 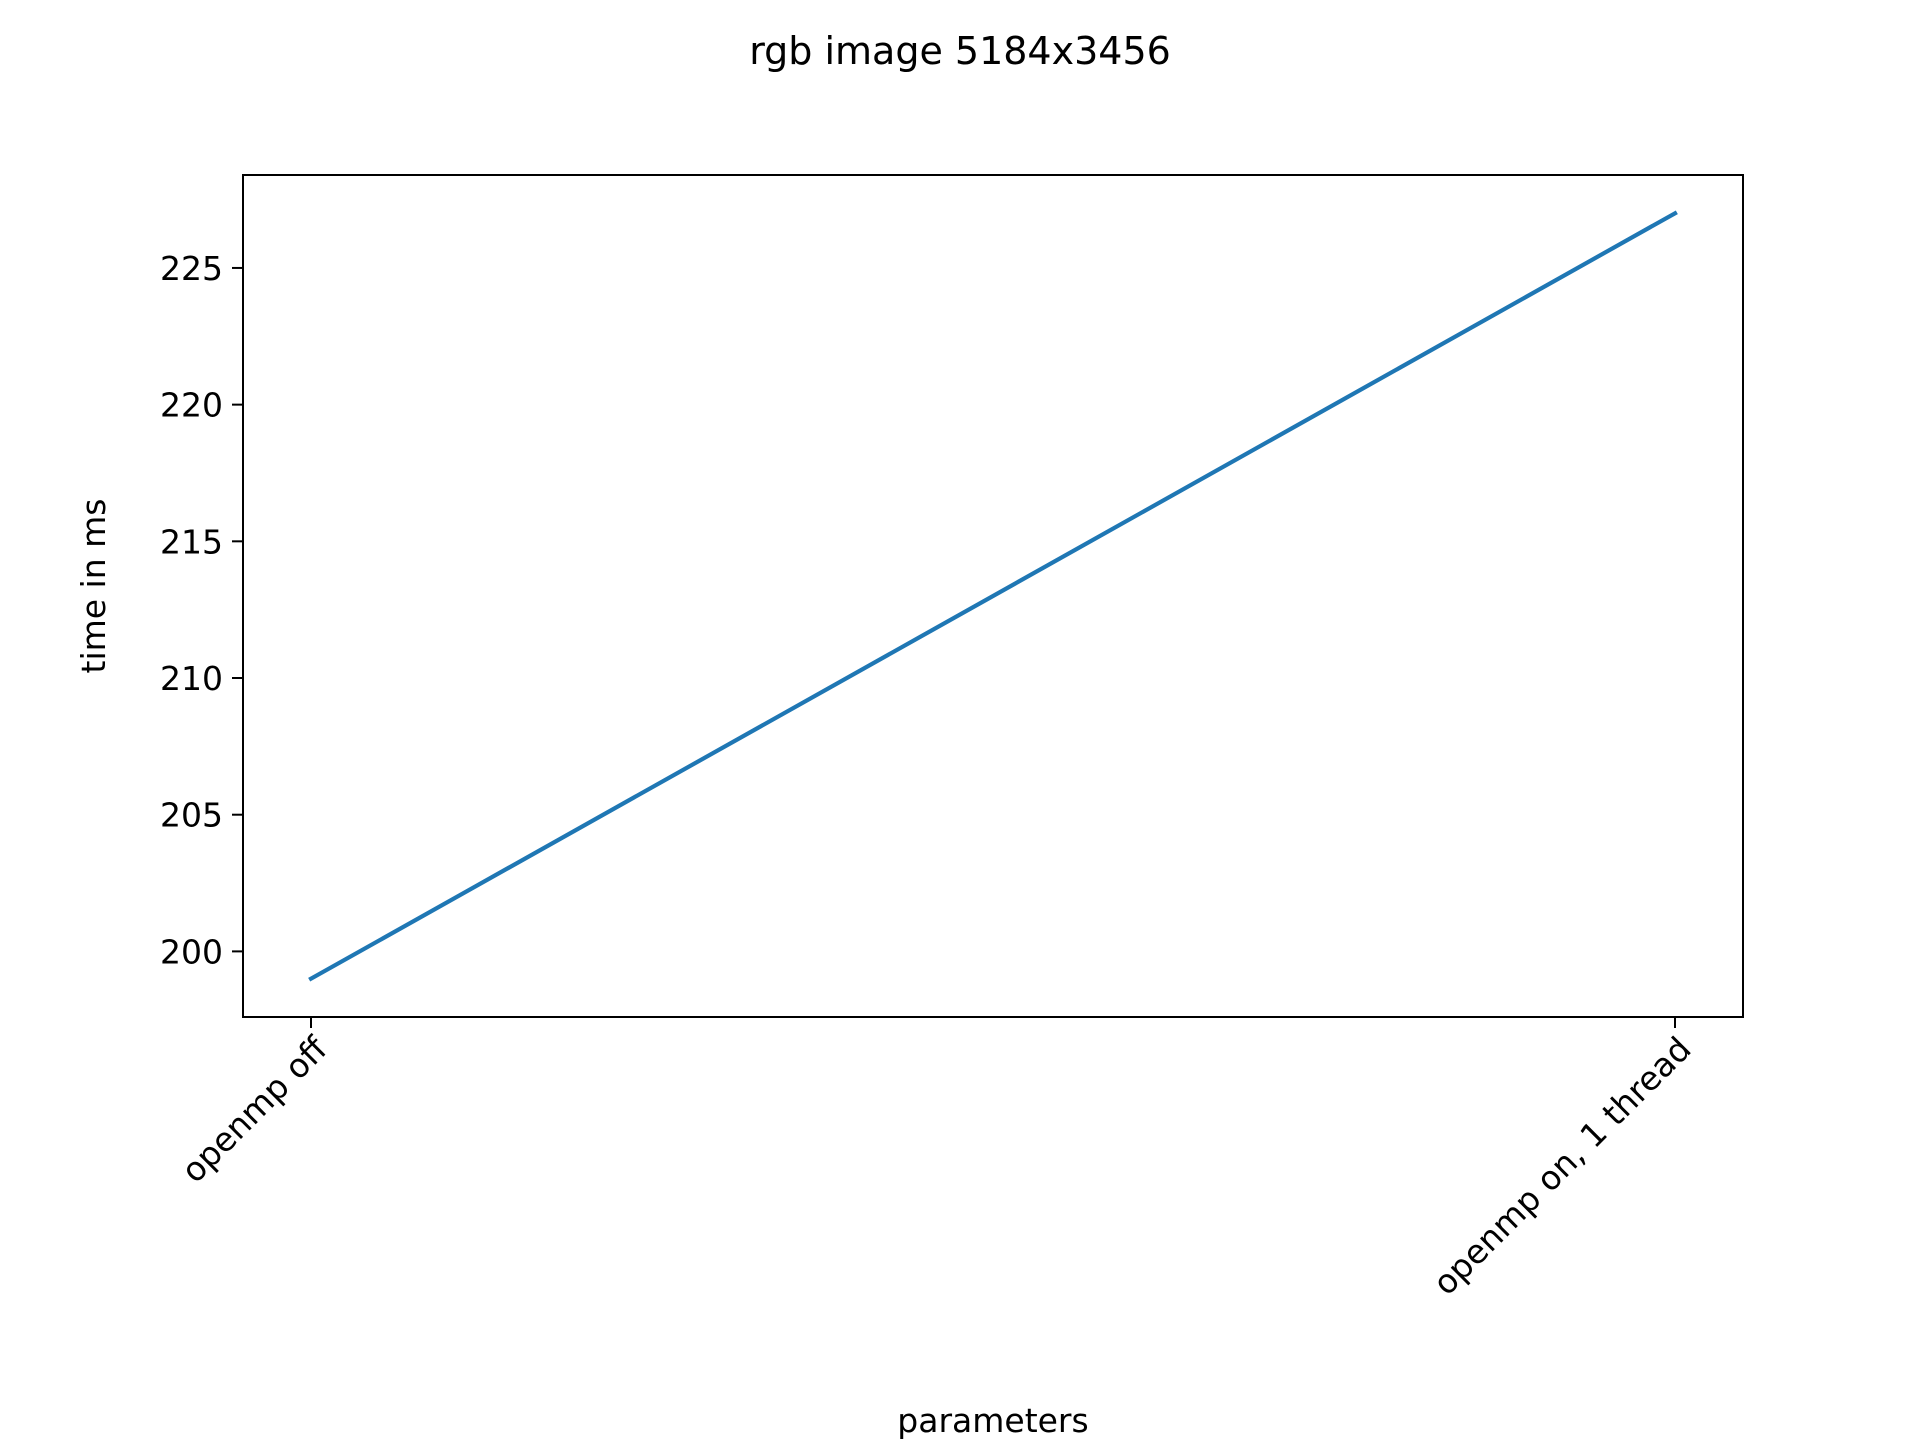 What do you see at coordinates (191, 541) in the screenshot?
I see `y-tick-label: 215` at bounding box center [191, 541].